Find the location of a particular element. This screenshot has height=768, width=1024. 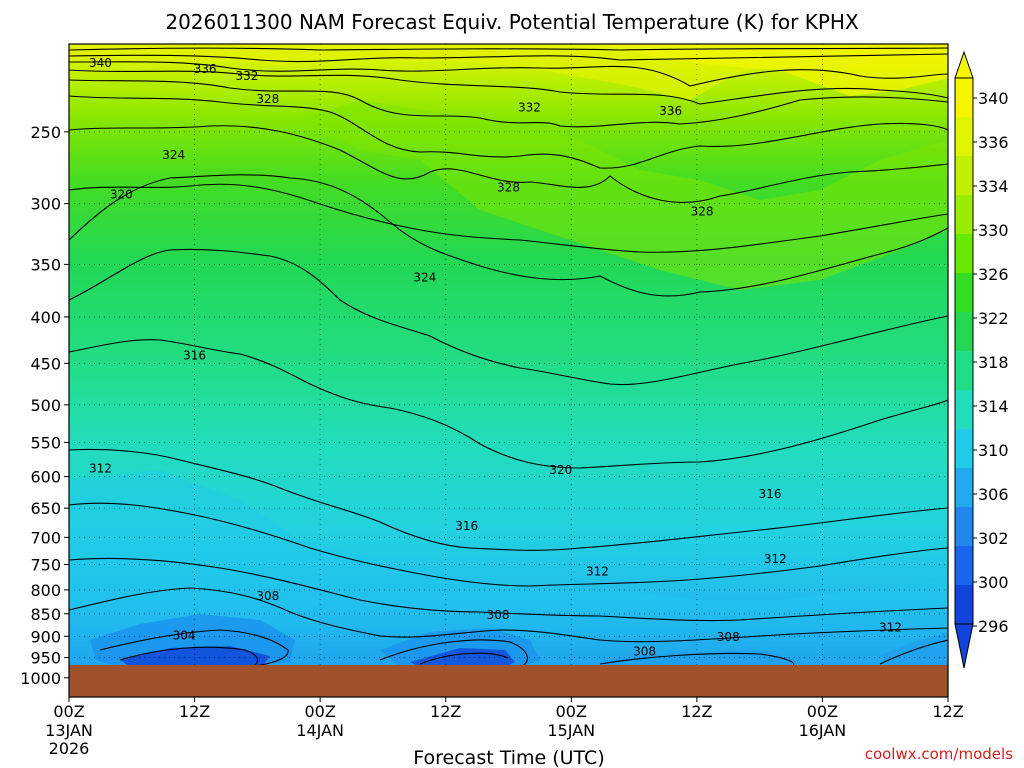

colorbar-label: 300 is located at coordinates (993, 582).